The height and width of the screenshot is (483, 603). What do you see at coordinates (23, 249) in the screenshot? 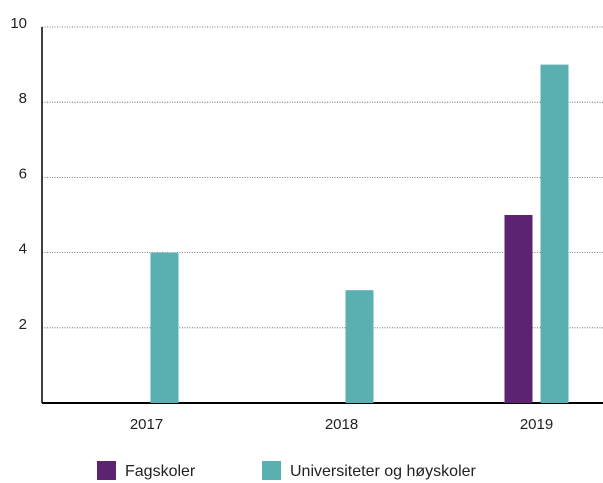
I see `y-tick-label: 4` at bounding box center [23, 249].